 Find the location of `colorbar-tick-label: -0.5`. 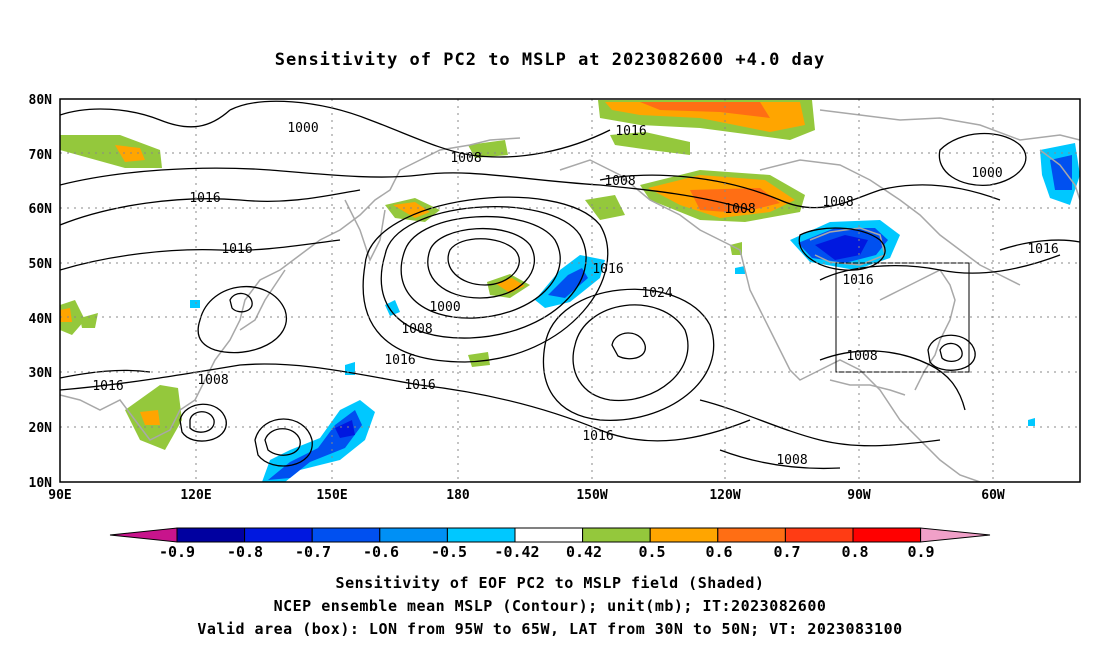

colorbar-tick-label: -0.5 is located at coordinates (449, 552).